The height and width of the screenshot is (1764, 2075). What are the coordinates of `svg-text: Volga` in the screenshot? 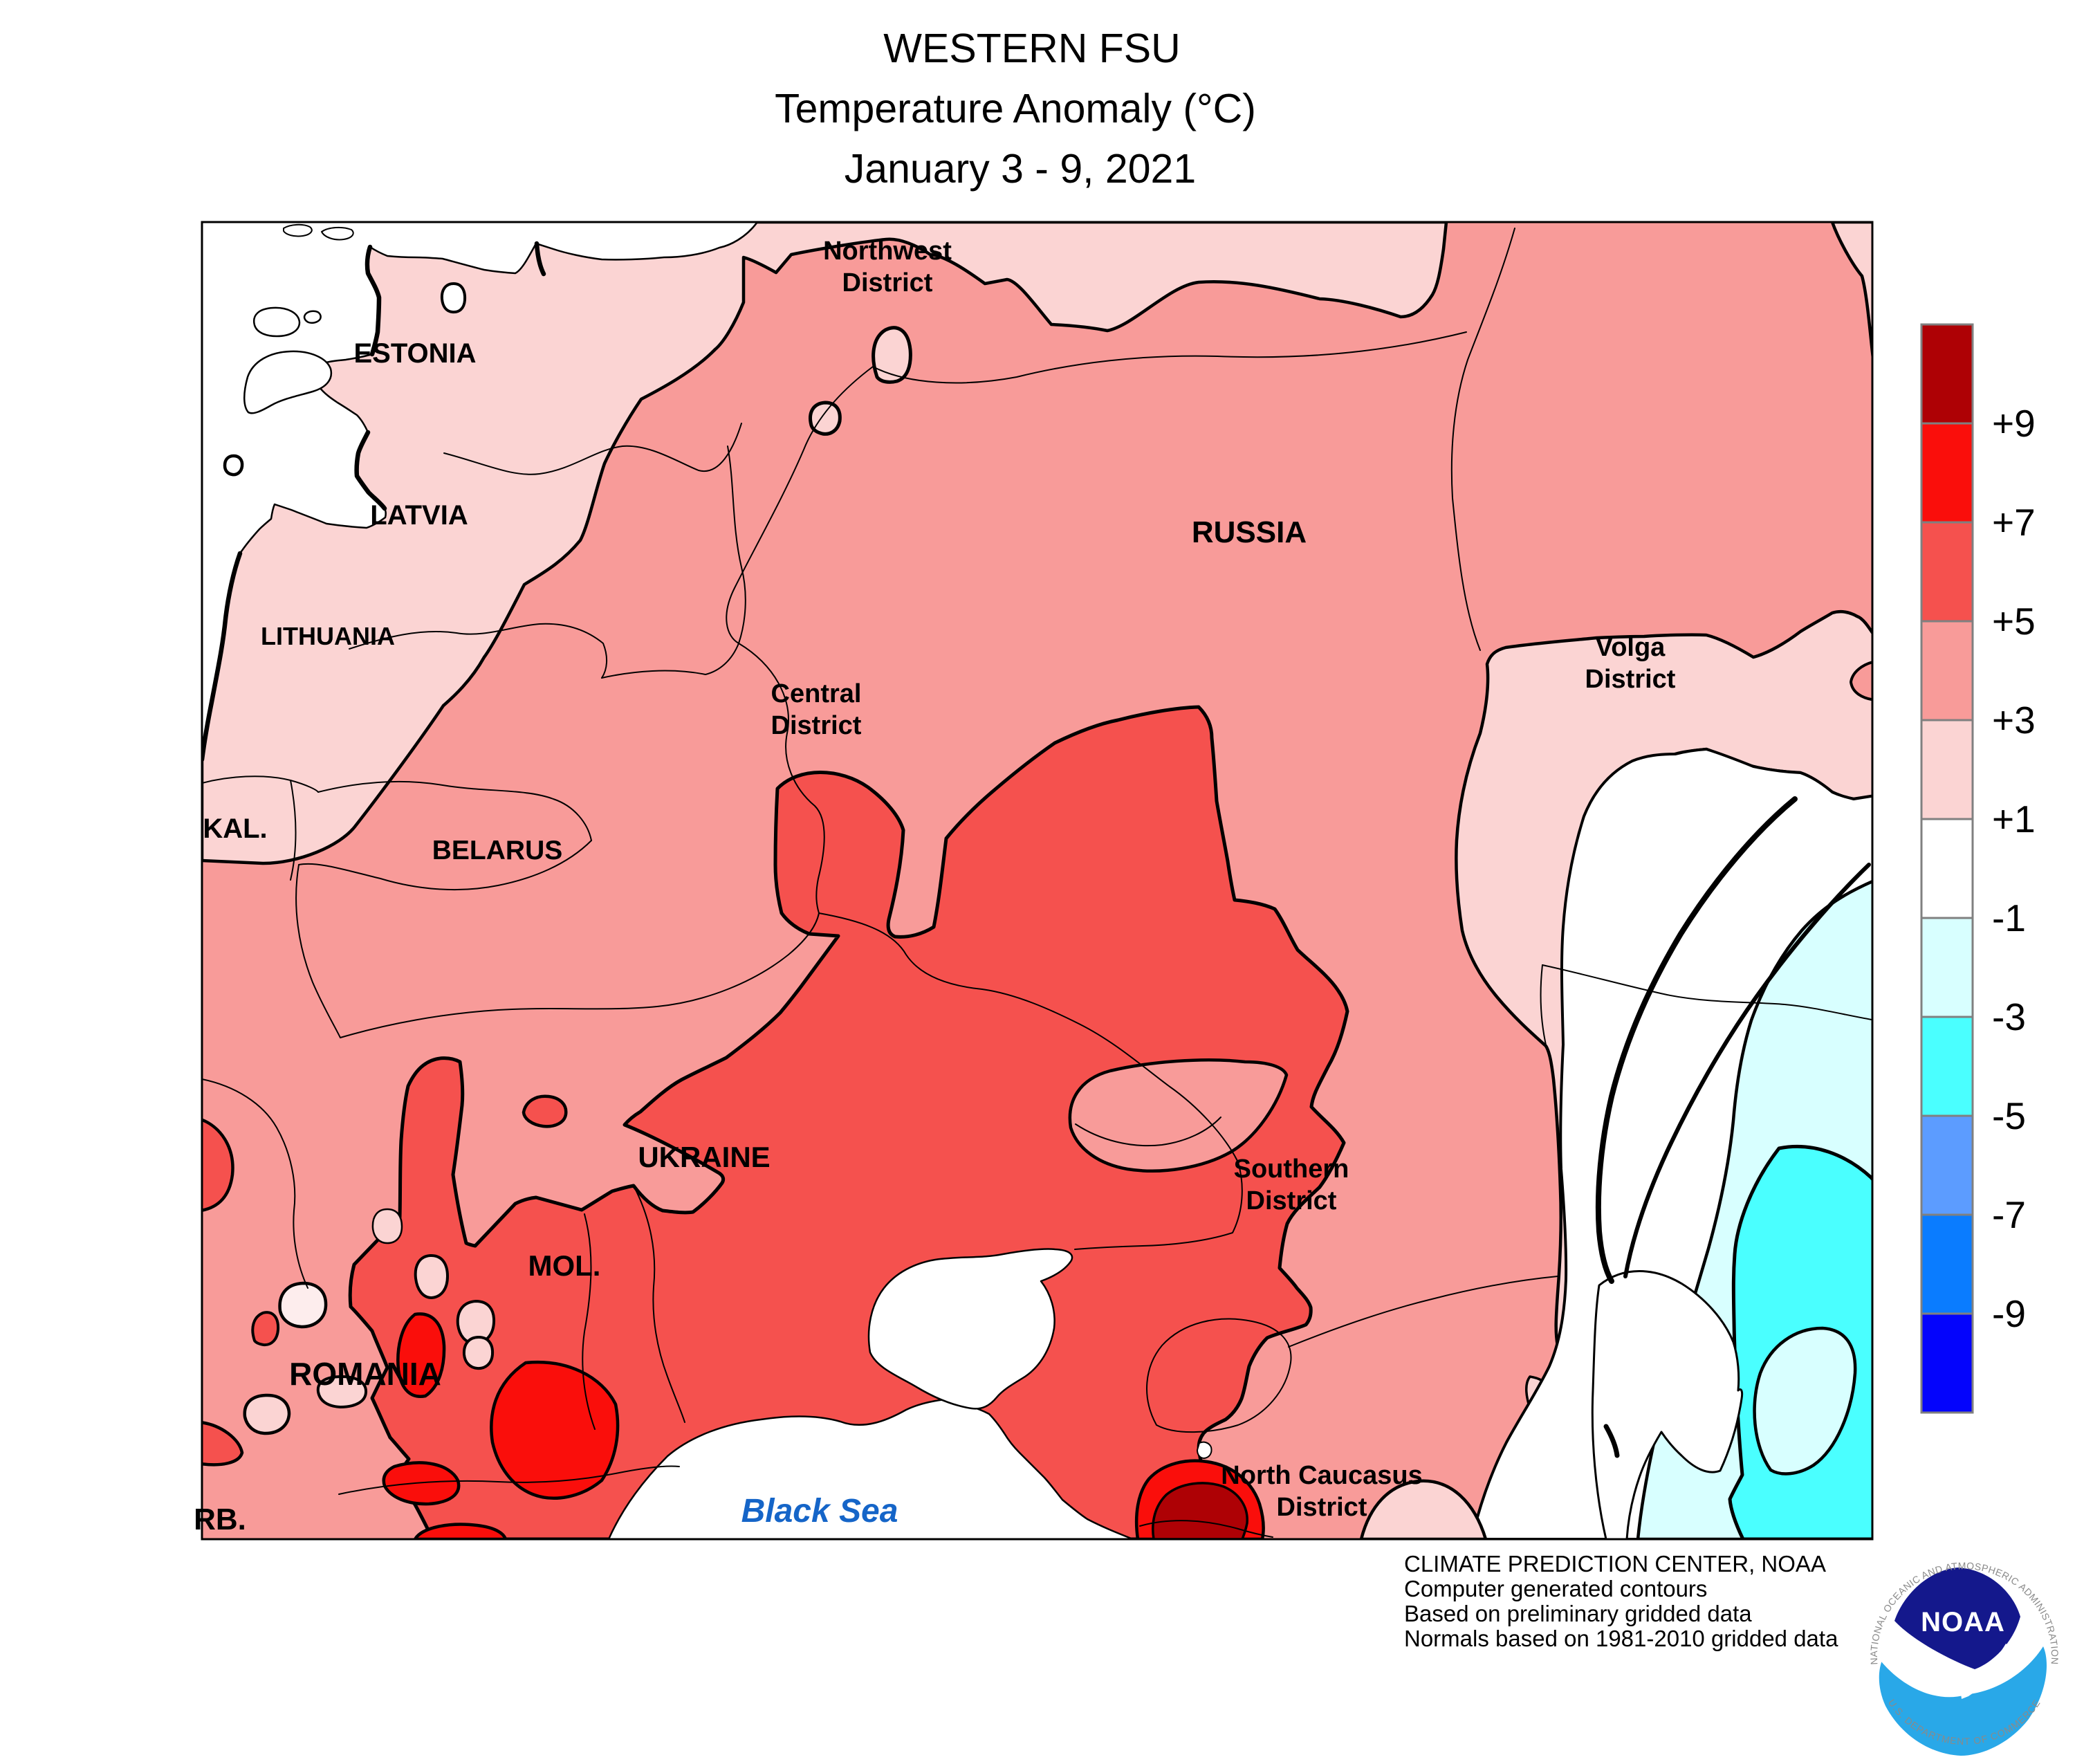 It's located at (1631, 647).